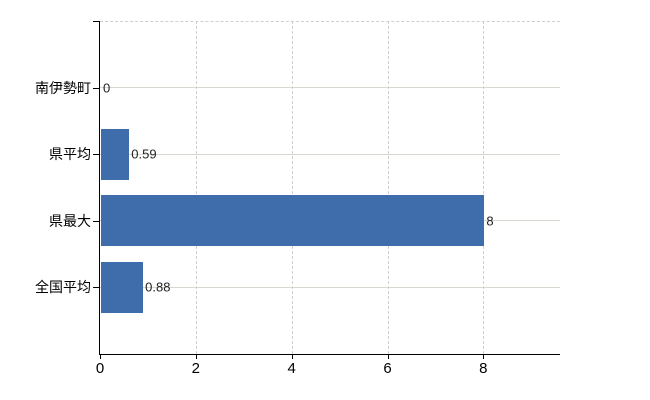  I want to click on x-axis, so click(330, 354).